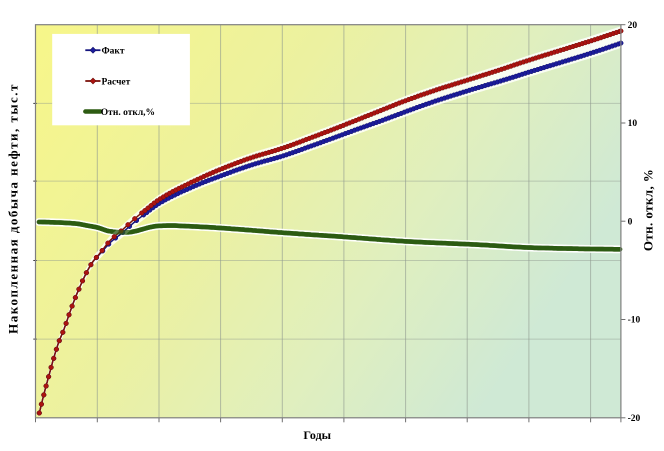 Image resolution: width=664 pixels, height=451 pixels. What do you see at coordinates (633, 124) in the screenshot?
I see `svg-text: 10` at bounding box center [633, 124].